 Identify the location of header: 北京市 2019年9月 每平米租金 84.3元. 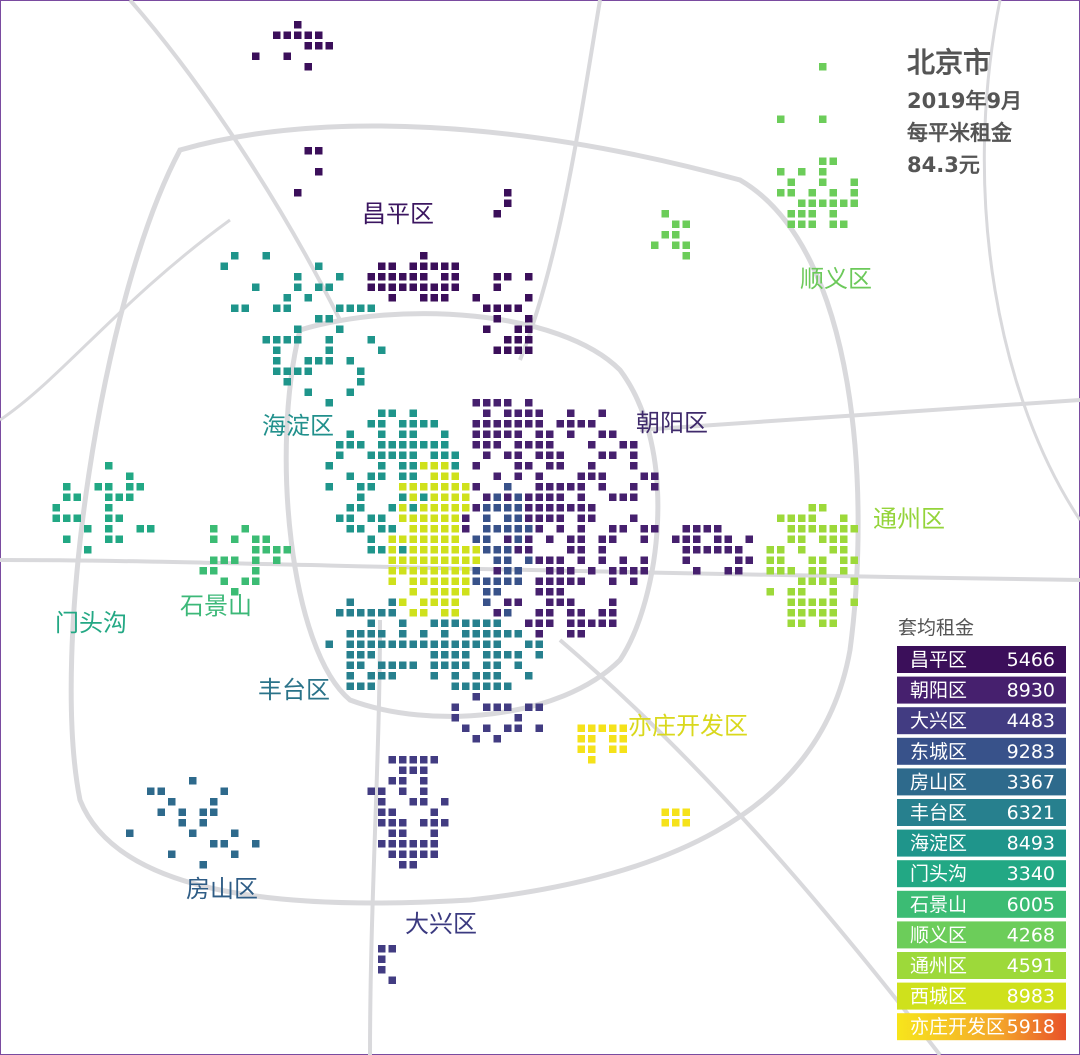
(964, 111).